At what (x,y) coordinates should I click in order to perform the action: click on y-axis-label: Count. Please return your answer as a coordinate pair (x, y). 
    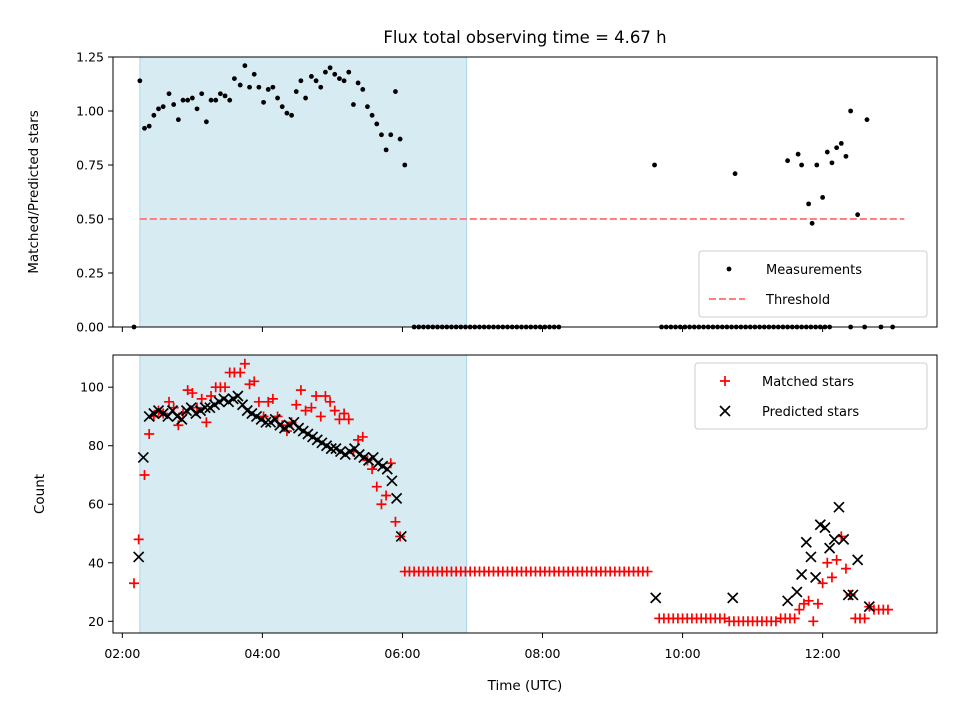
    Looking at the image, I should click on (40, 494).